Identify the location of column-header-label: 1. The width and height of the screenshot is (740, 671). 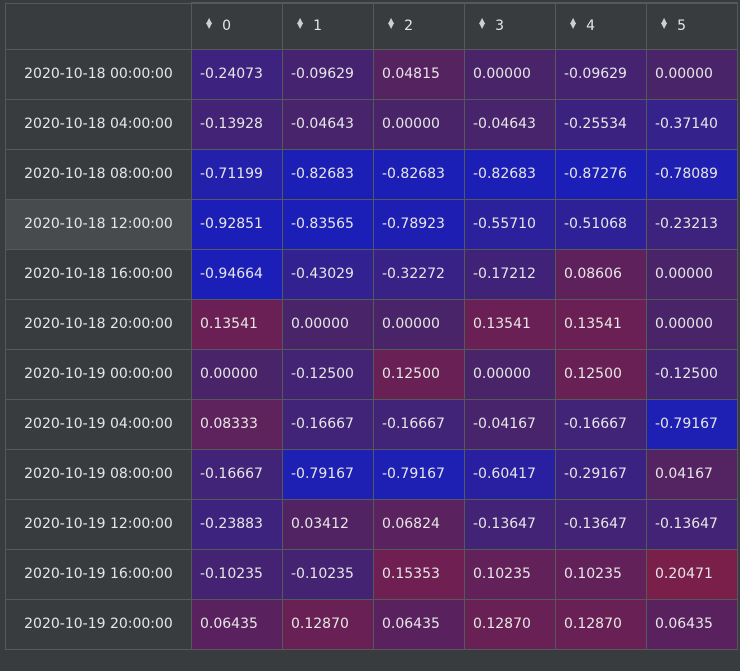
(318, 26).